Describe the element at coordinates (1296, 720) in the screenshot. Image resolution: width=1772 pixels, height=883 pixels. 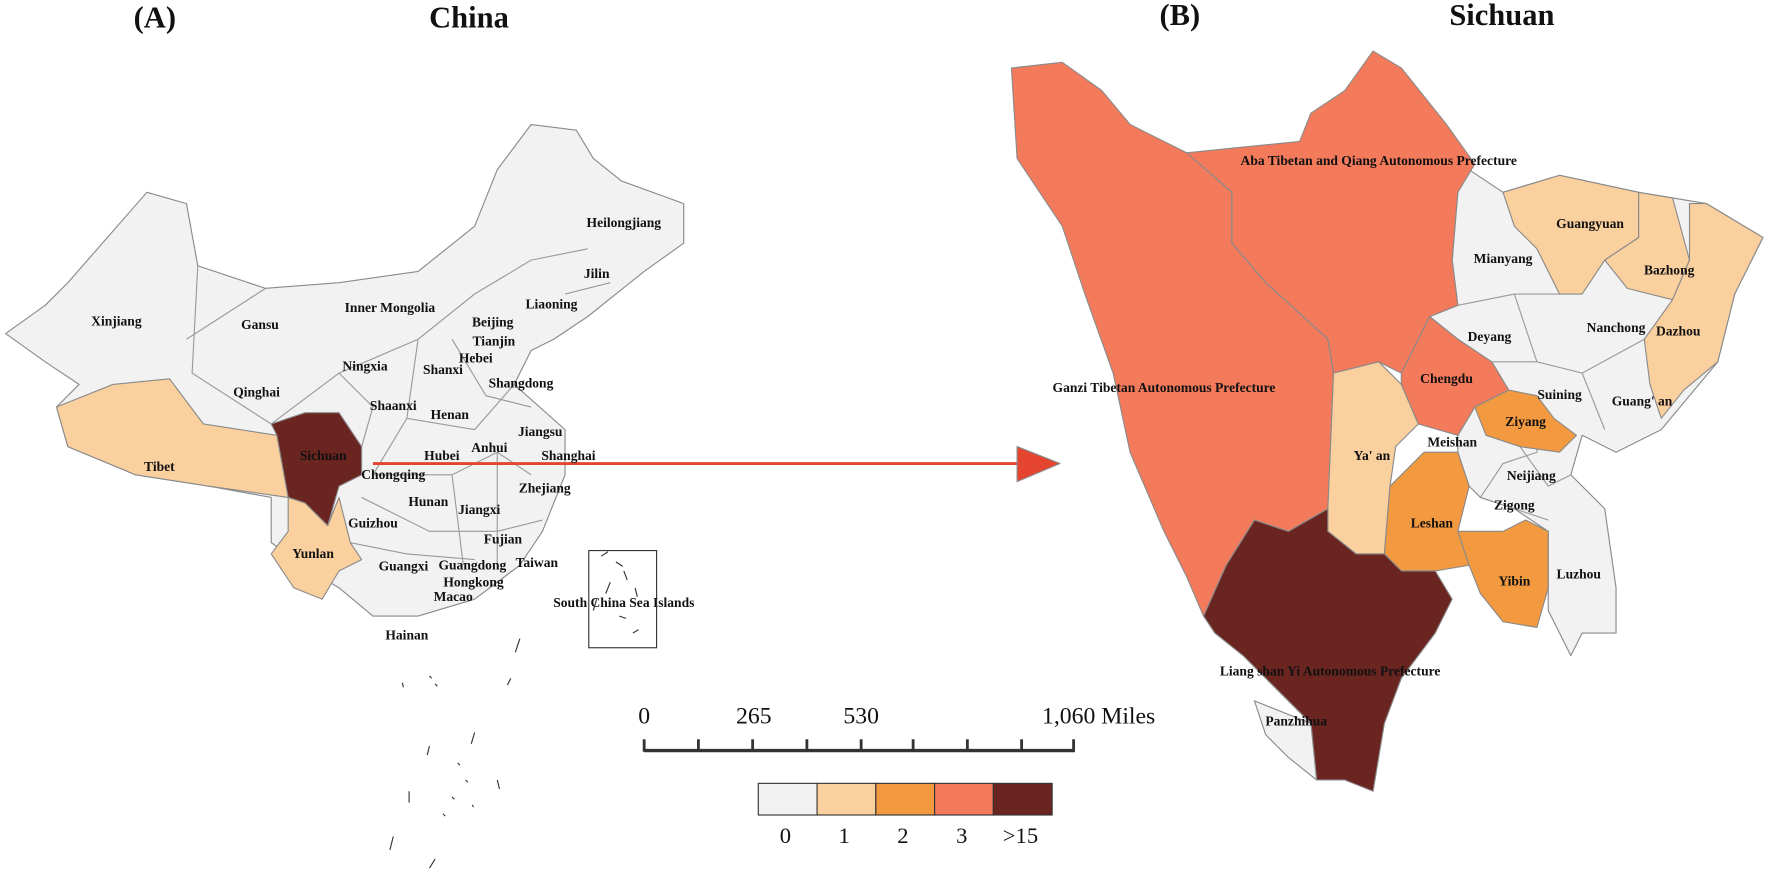
I see `region-label: Panzhihua` at that location.